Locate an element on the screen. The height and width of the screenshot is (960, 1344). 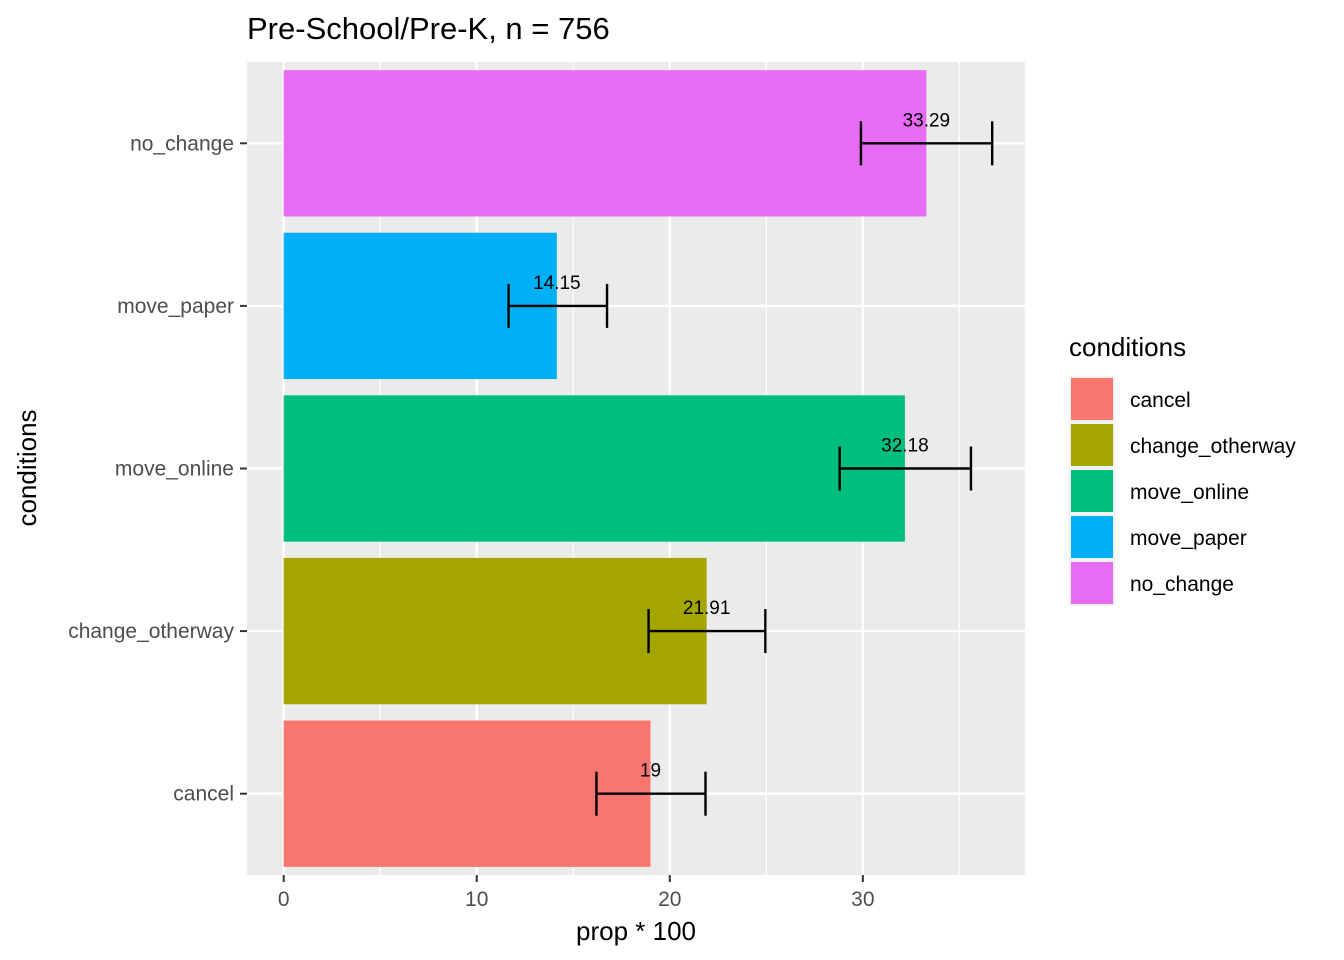
legend-label: move_online is located at coordinates (1189, 492).